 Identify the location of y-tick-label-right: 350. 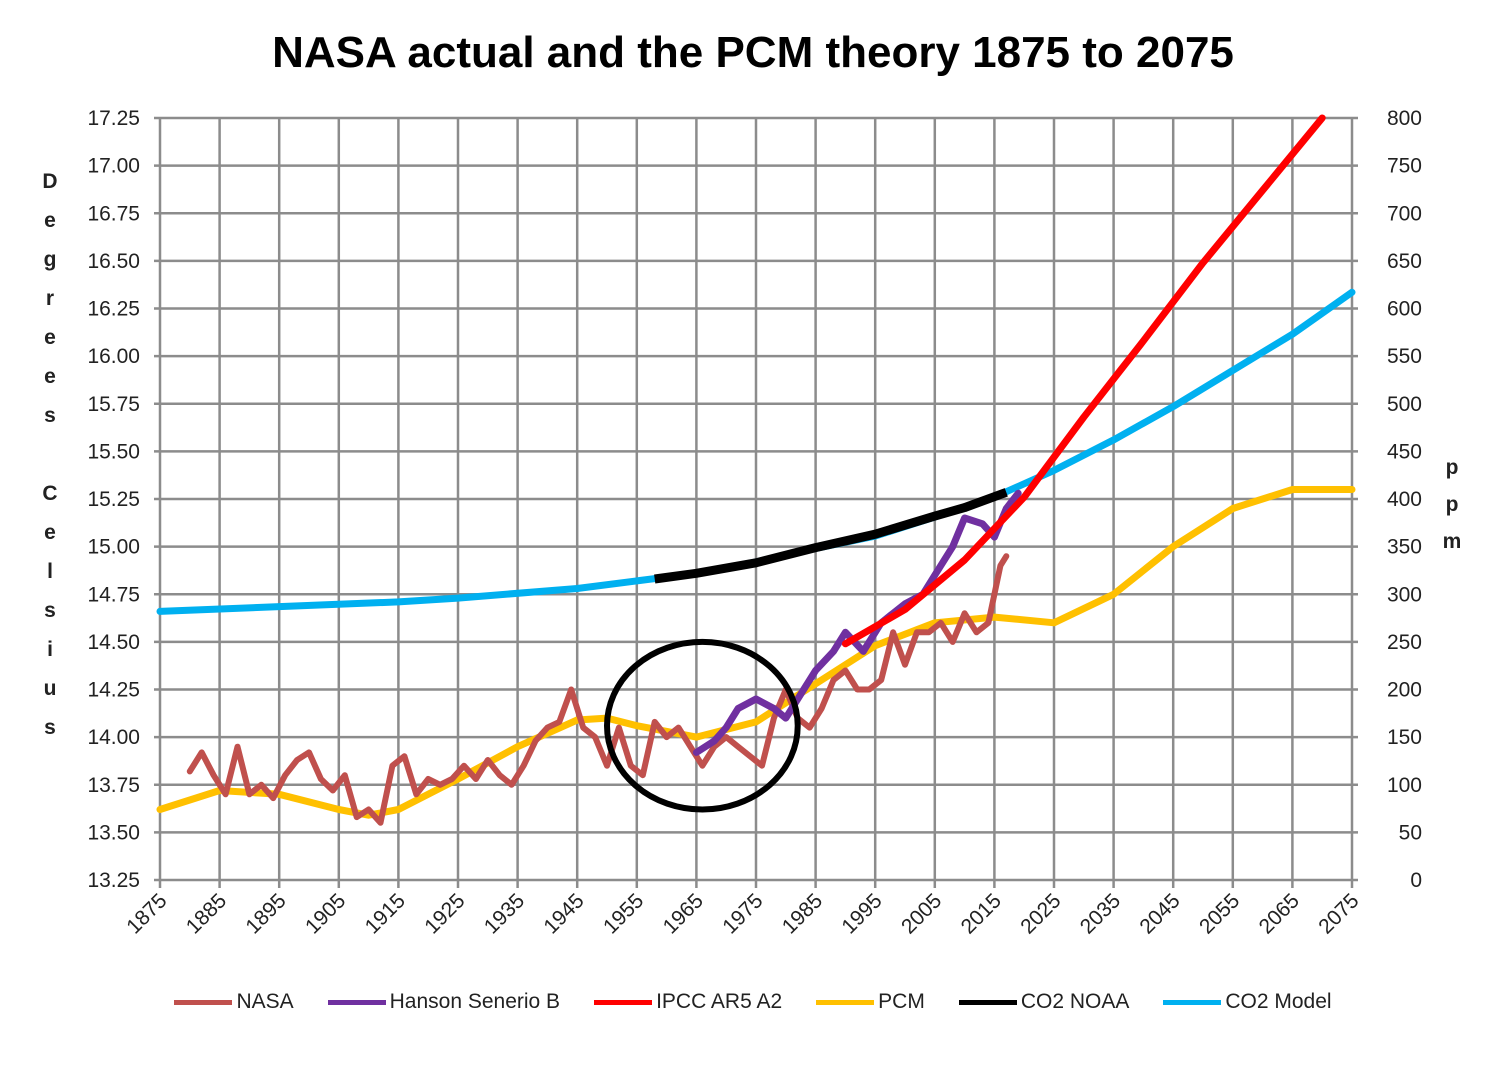
(1404, 547).